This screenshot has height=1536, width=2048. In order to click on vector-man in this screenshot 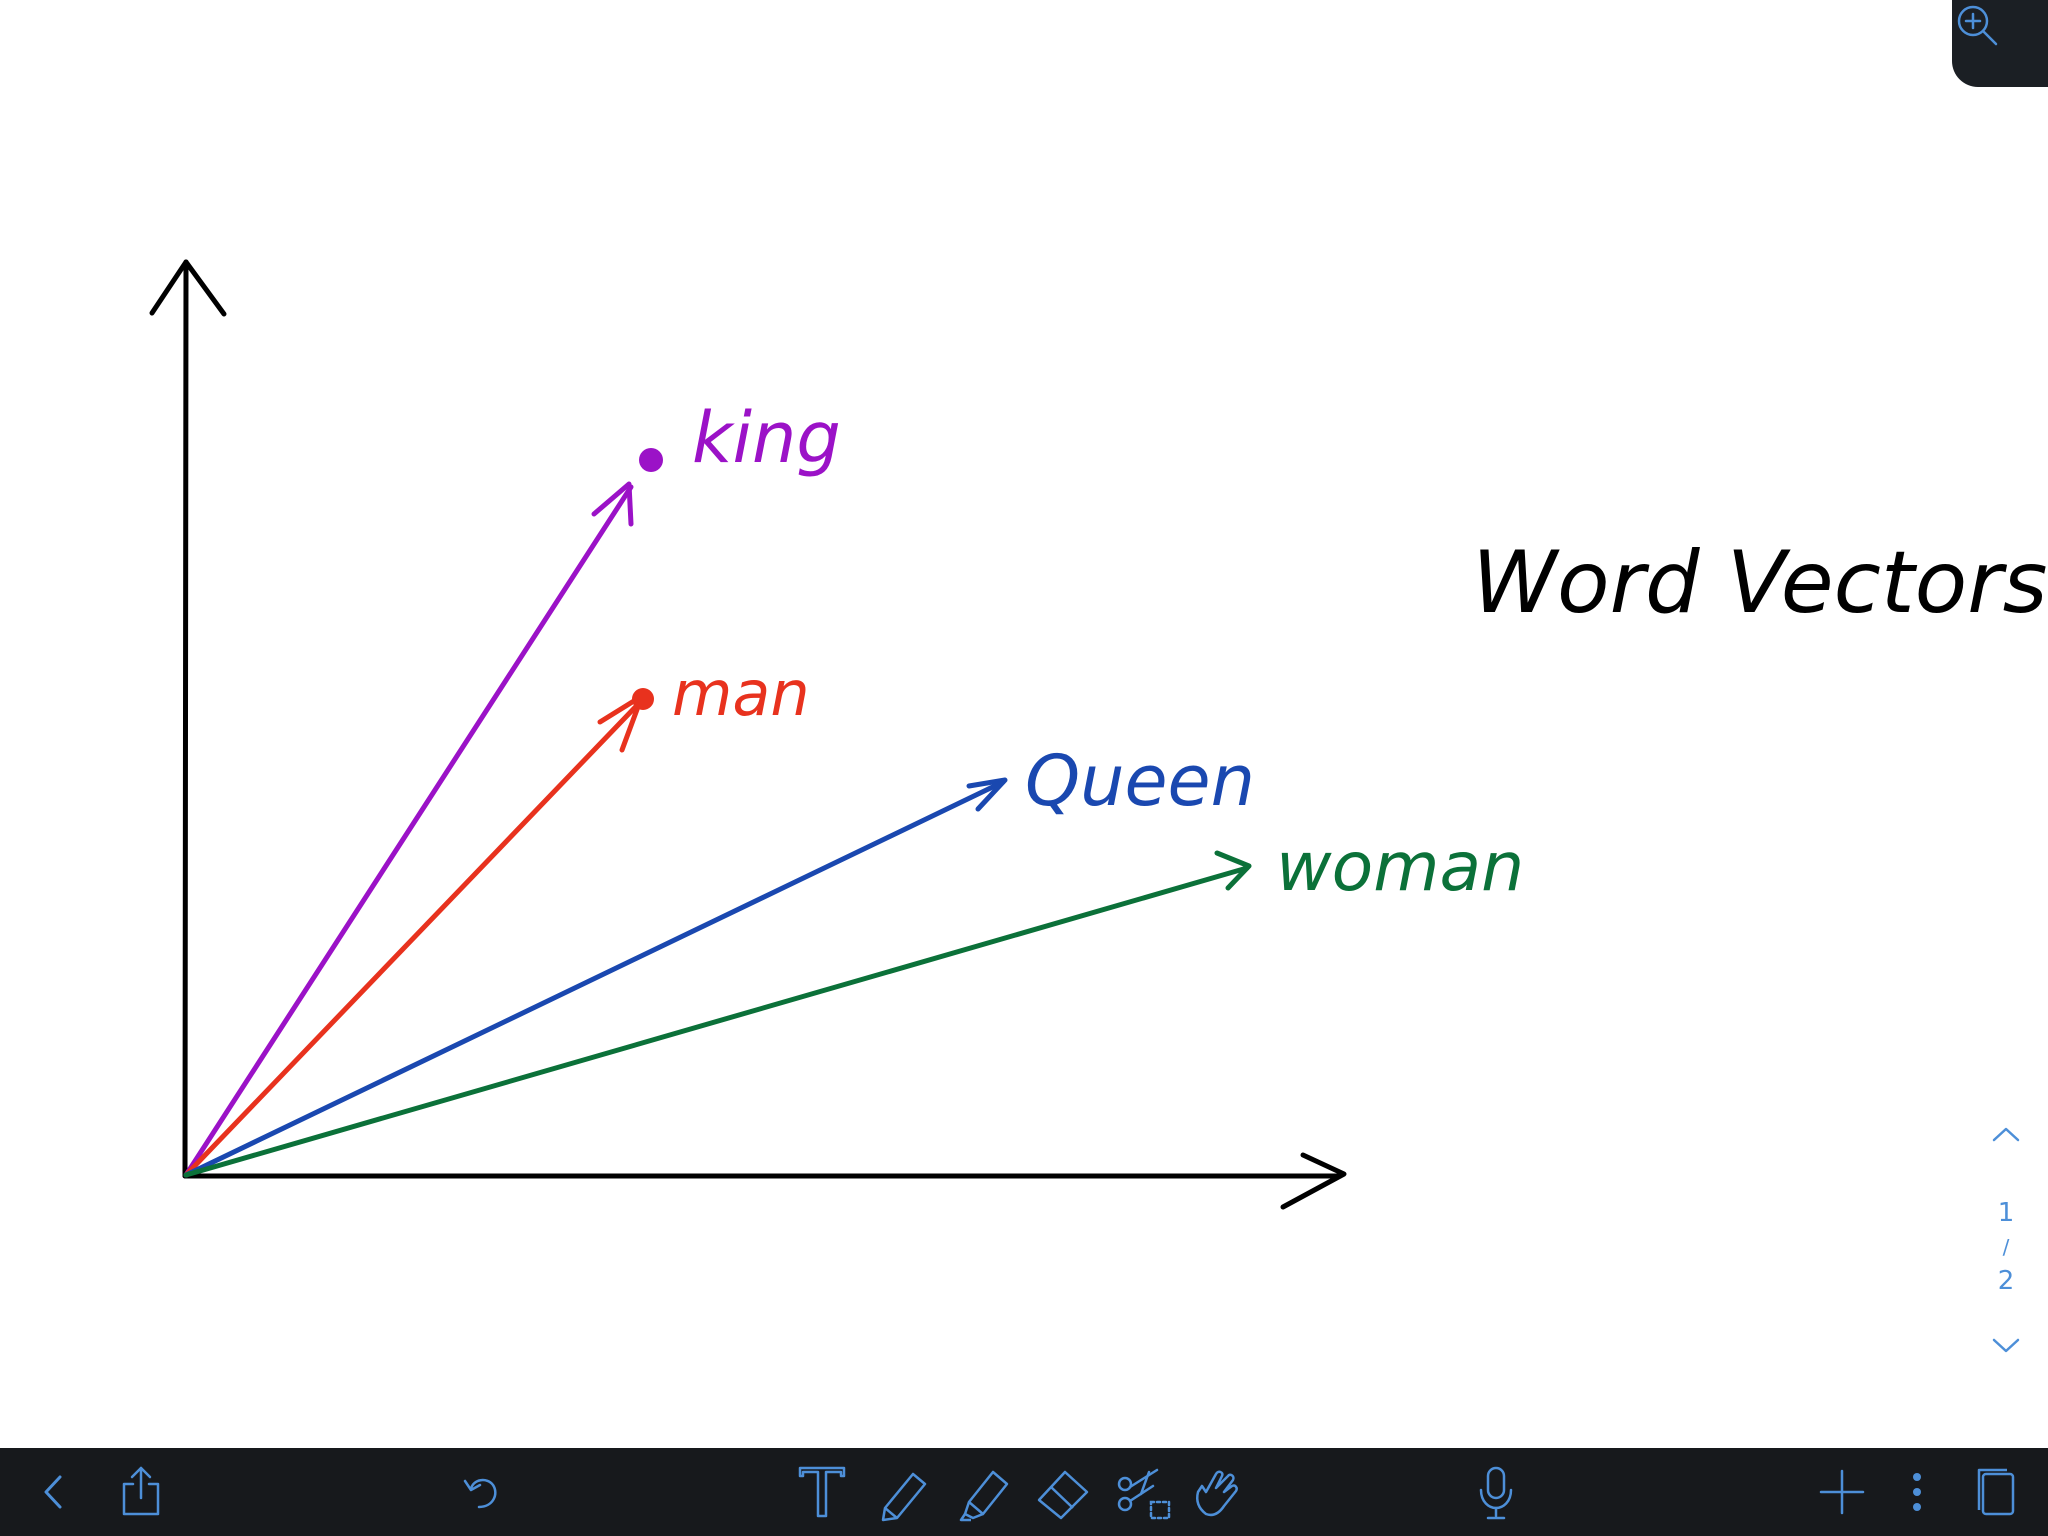, I will do `click(415, 935)`.